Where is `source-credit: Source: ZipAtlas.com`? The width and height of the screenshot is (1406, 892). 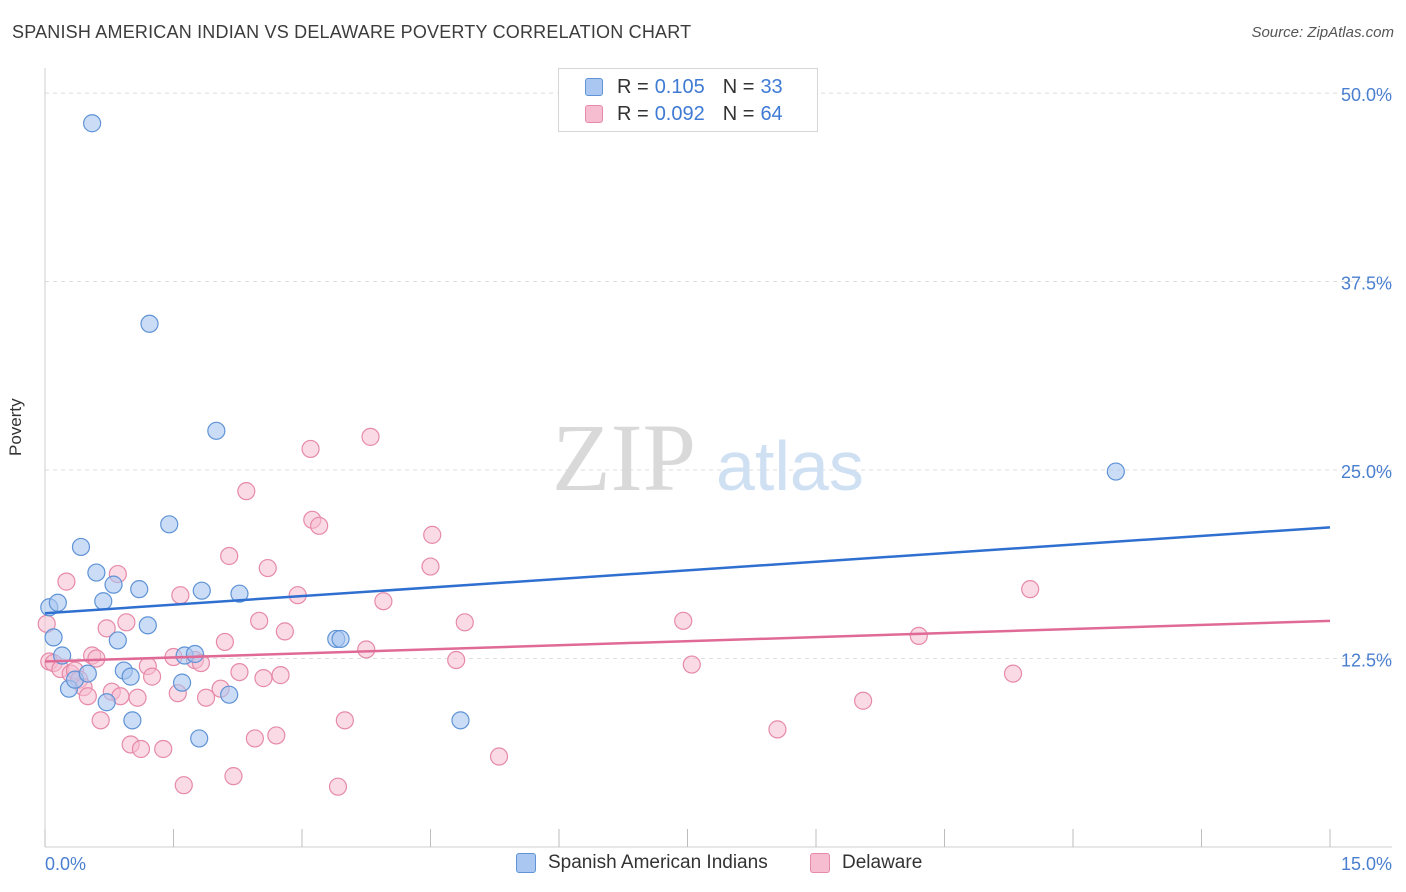 source-credit: Source: ZipAtlas.com is located at coordinates (1322, 32).